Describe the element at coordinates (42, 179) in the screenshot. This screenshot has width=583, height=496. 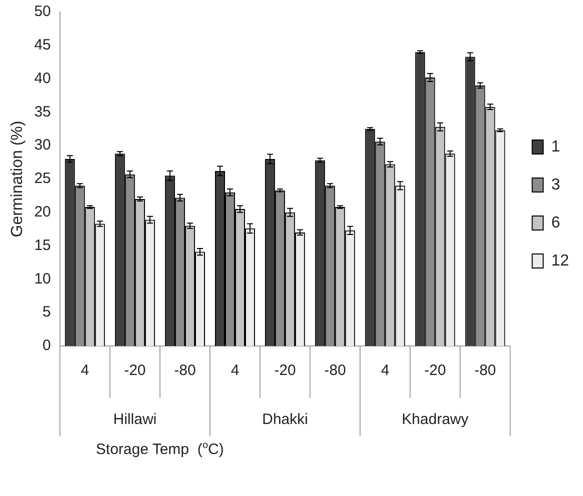
I see `y-tick-label: 25` at that location.